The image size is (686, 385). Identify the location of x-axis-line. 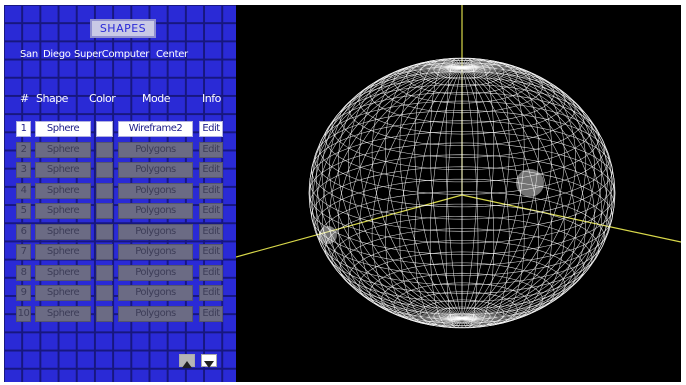
(349, 226).